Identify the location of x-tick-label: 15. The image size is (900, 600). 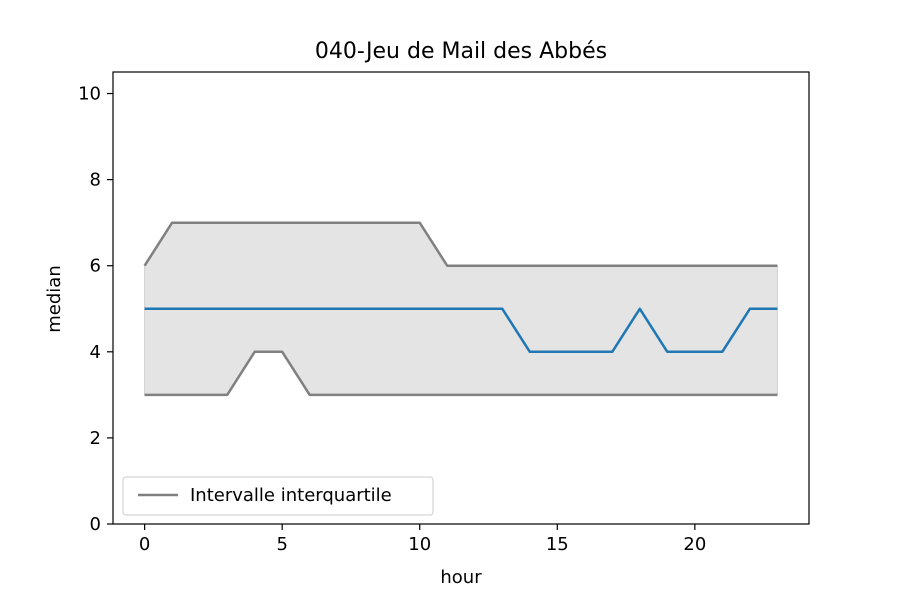
(557, 544).